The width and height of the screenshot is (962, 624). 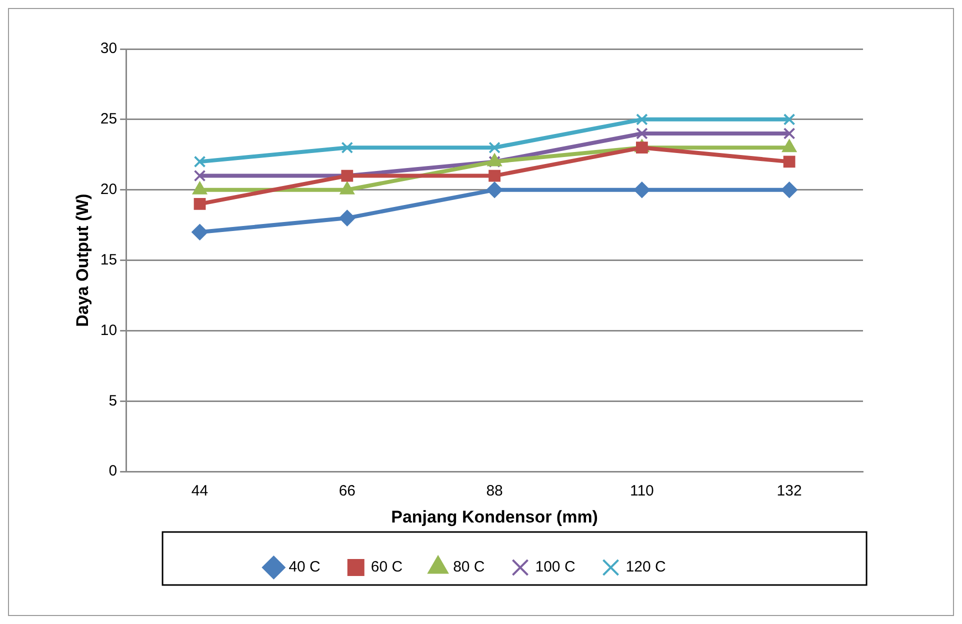 What do you see at coordinates (646, 567) in the screenshot?
I see `legend-label: 120 C` at bounding box center [646, 567].